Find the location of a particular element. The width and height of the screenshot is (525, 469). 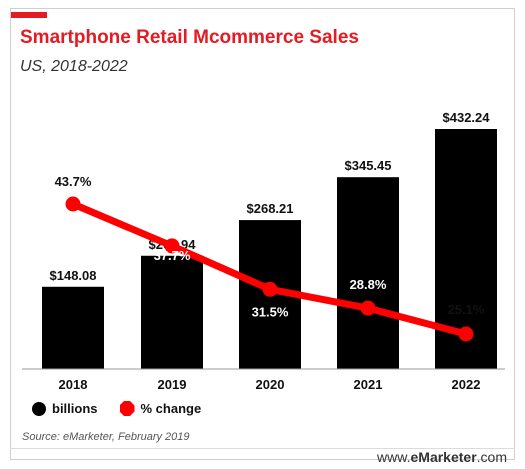

bar-2019 is located at coordinates (172, 312).